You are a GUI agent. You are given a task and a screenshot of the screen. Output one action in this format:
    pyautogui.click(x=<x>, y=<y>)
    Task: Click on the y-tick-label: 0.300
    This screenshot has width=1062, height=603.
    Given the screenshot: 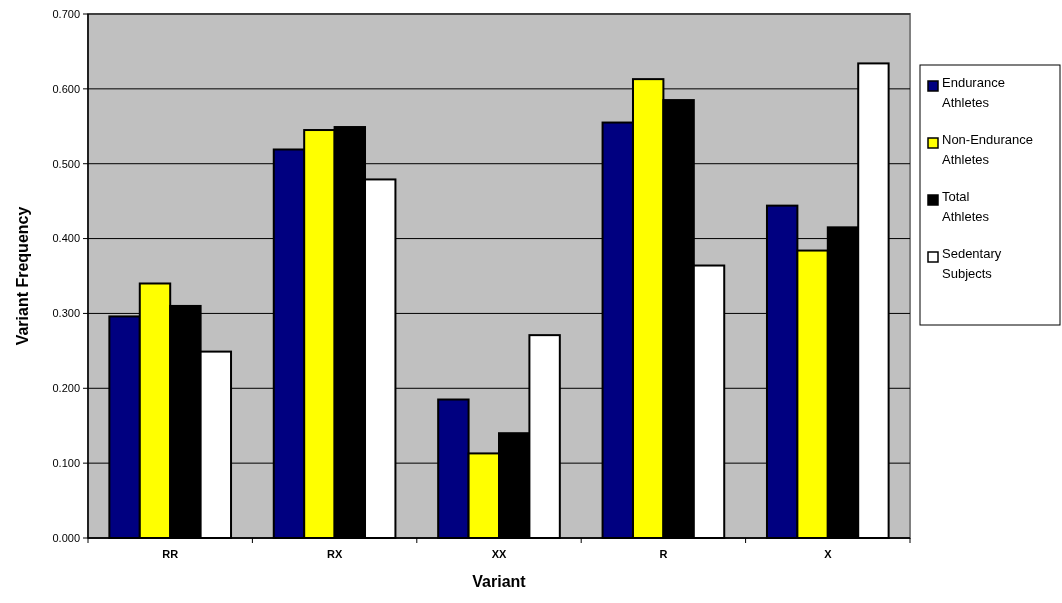 What is the action you would take?
    pyautogui.click(x=66, y=313)
    